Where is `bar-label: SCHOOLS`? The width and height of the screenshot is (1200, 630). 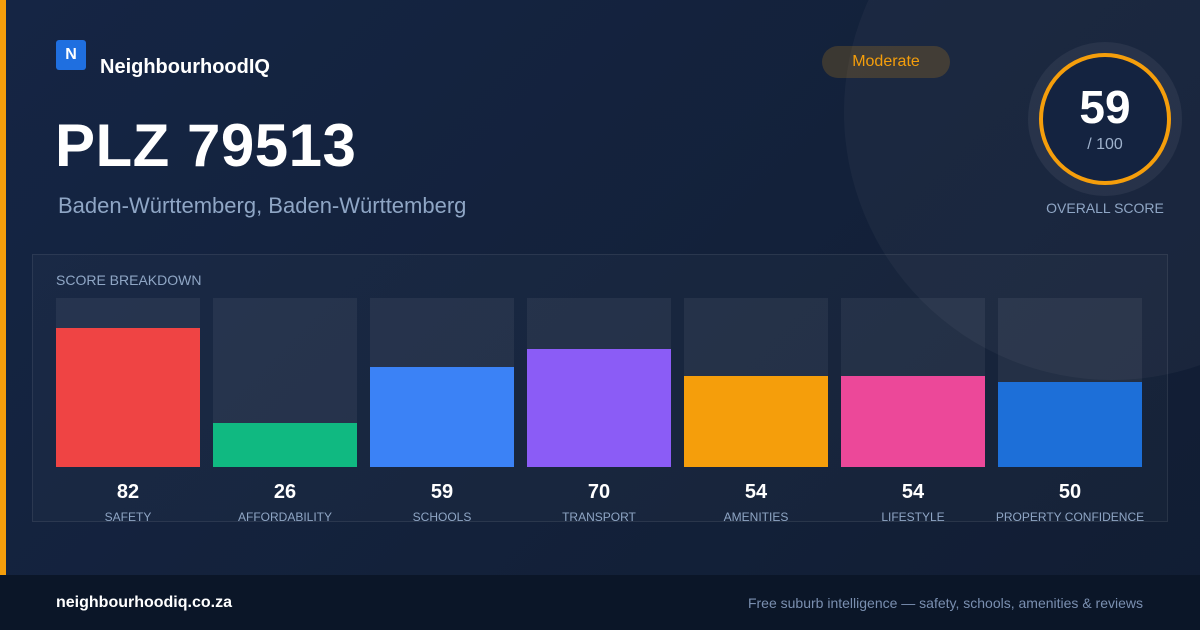
bar-label: SCHOOLS is located at coordinates (442, 517).